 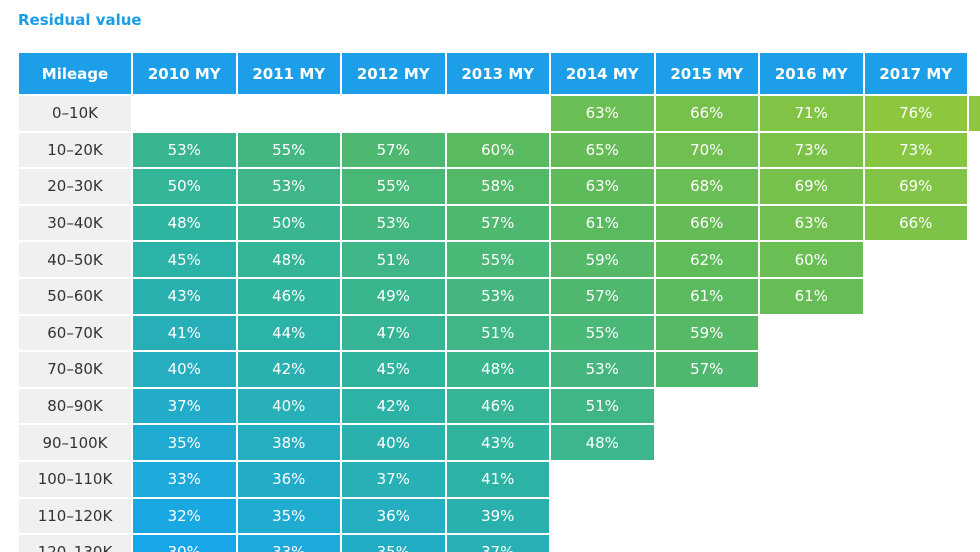 What do you see at coordinates (75, 73) in the screenshot?
I see `header-cell: Mileage` at bounding box center [75, 73].